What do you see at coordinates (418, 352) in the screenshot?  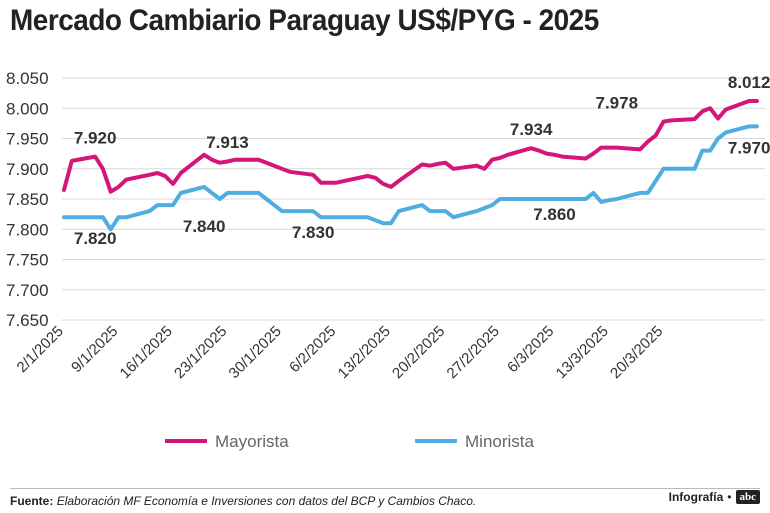 I see `x-tick-label: 20/2/2025` at bounding box center [418, 352].